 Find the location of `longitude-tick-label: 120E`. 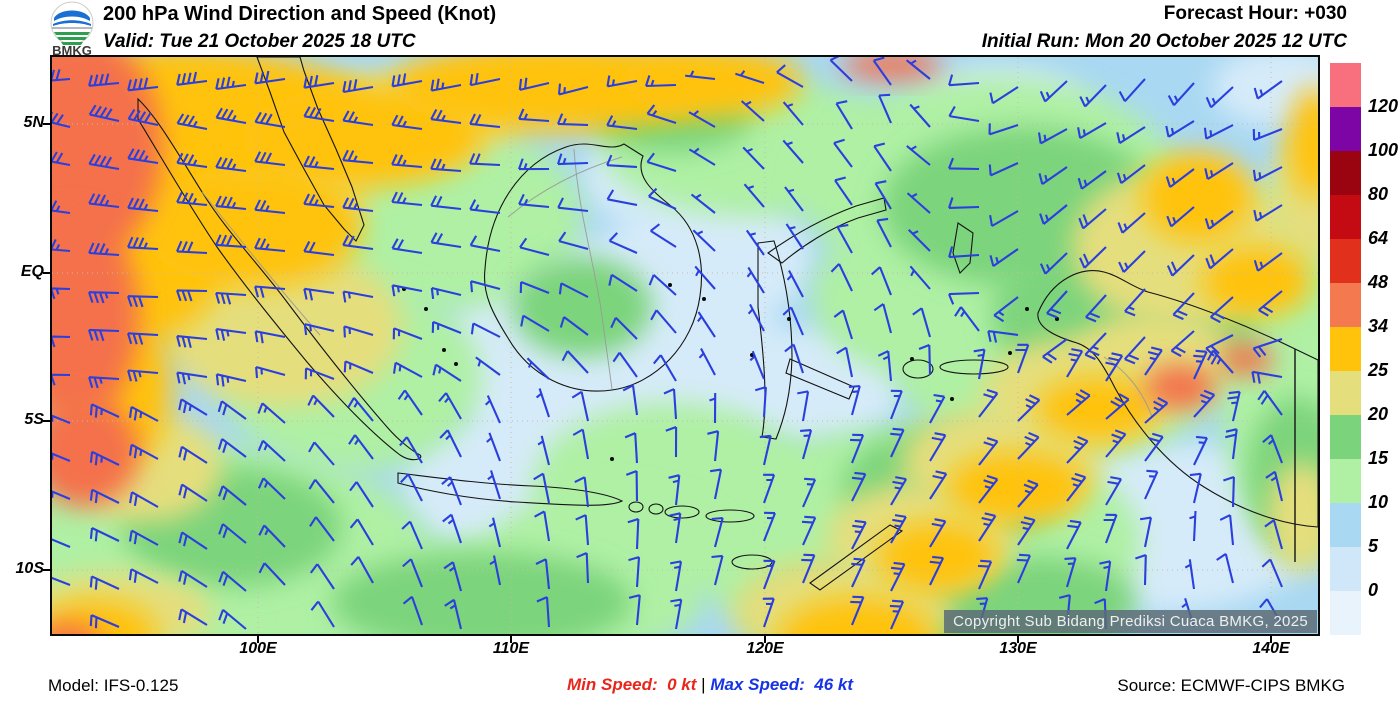

longitude-tick-label: 120E is located at coordinates (765, 648).